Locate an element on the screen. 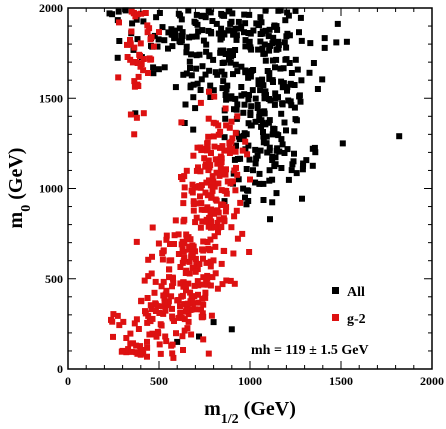  legend-label-g2: g-2 is located at coordinates (356, 319).